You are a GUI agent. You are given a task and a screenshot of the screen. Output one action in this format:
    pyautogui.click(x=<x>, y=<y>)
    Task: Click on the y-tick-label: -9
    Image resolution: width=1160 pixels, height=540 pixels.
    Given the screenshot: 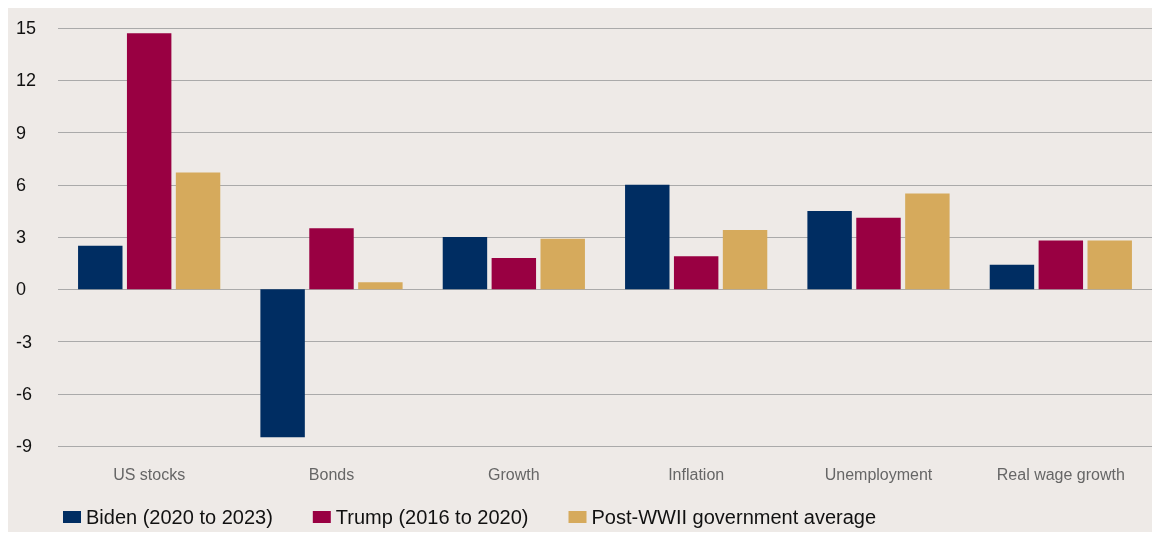 What is the action you would take?
    pyautogui.click(x=24, y=446)
    